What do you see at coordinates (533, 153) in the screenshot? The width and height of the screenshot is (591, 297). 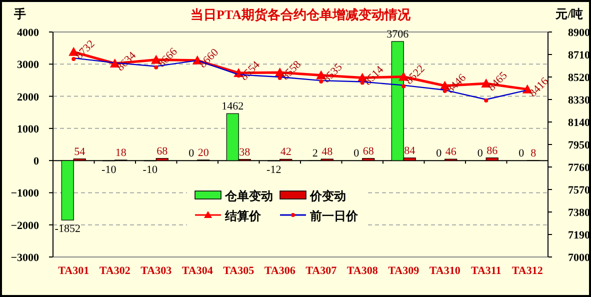 I see `data-label: 8` at bounding box center [533, 153].